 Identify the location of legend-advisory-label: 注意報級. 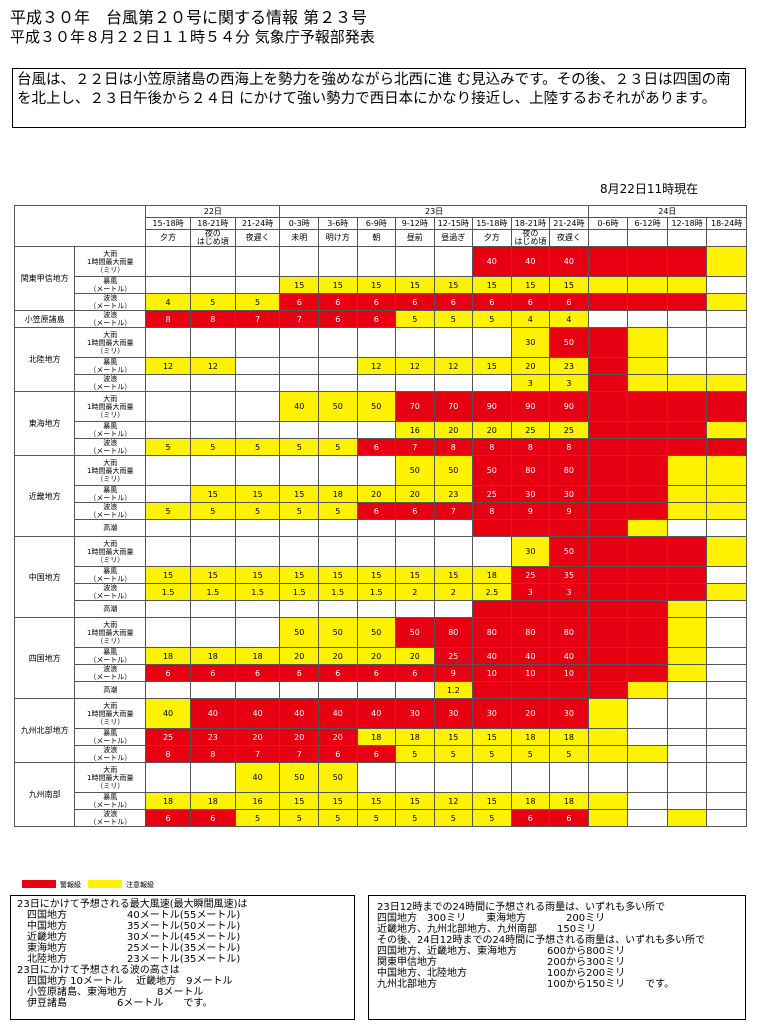
(140, 885).